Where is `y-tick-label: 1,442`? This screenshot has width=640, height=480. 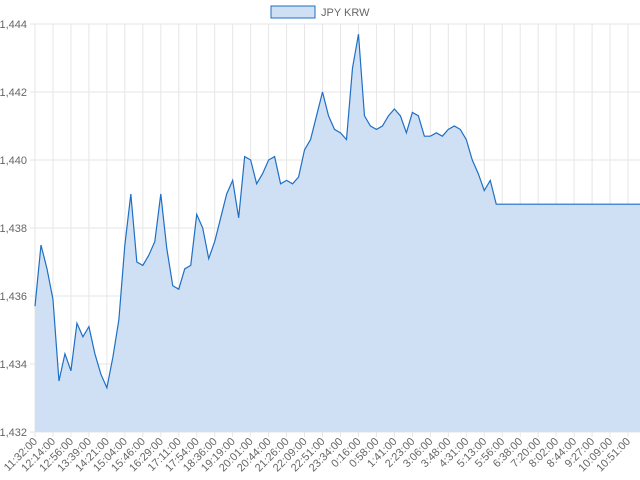 y-tick-label: 1,442 is located at coordinates (13, 93).